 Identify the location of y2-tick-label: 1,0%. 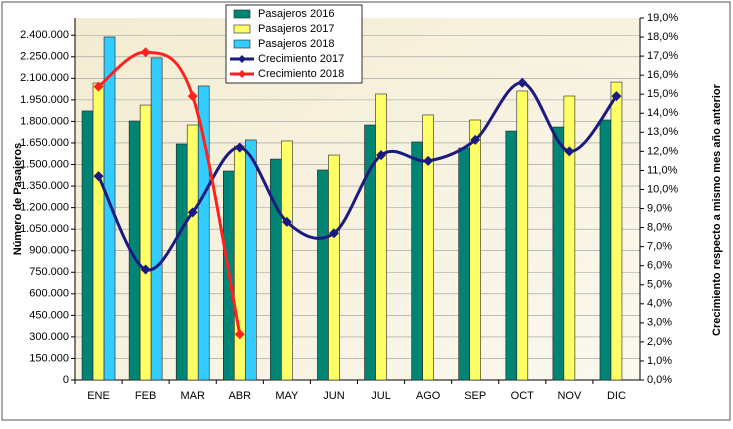
(659, 361).